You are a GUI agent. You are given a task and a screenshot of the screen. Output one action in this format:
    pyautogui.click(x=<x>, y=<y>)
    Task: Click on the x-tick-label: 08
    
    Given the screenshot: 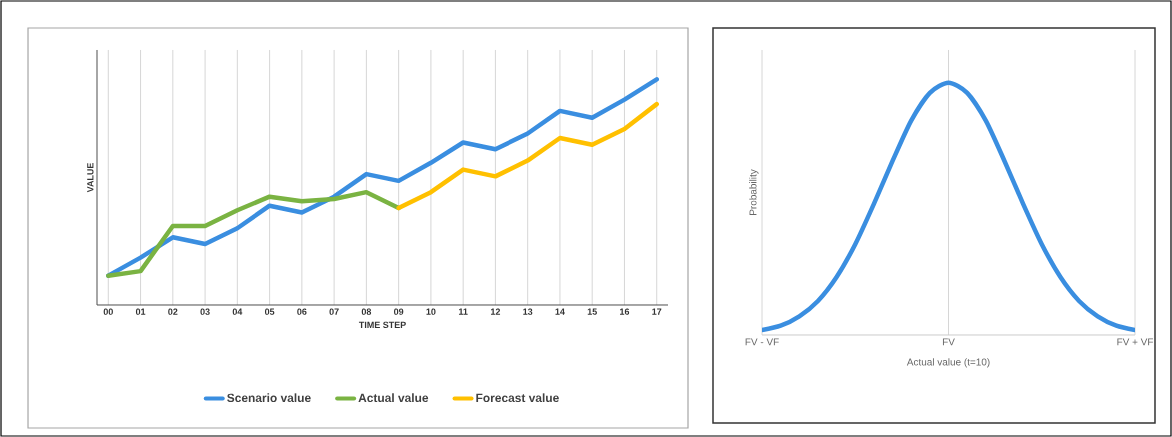 What is the action you would take?
    pyautogui.click(x=366, y=311)
    